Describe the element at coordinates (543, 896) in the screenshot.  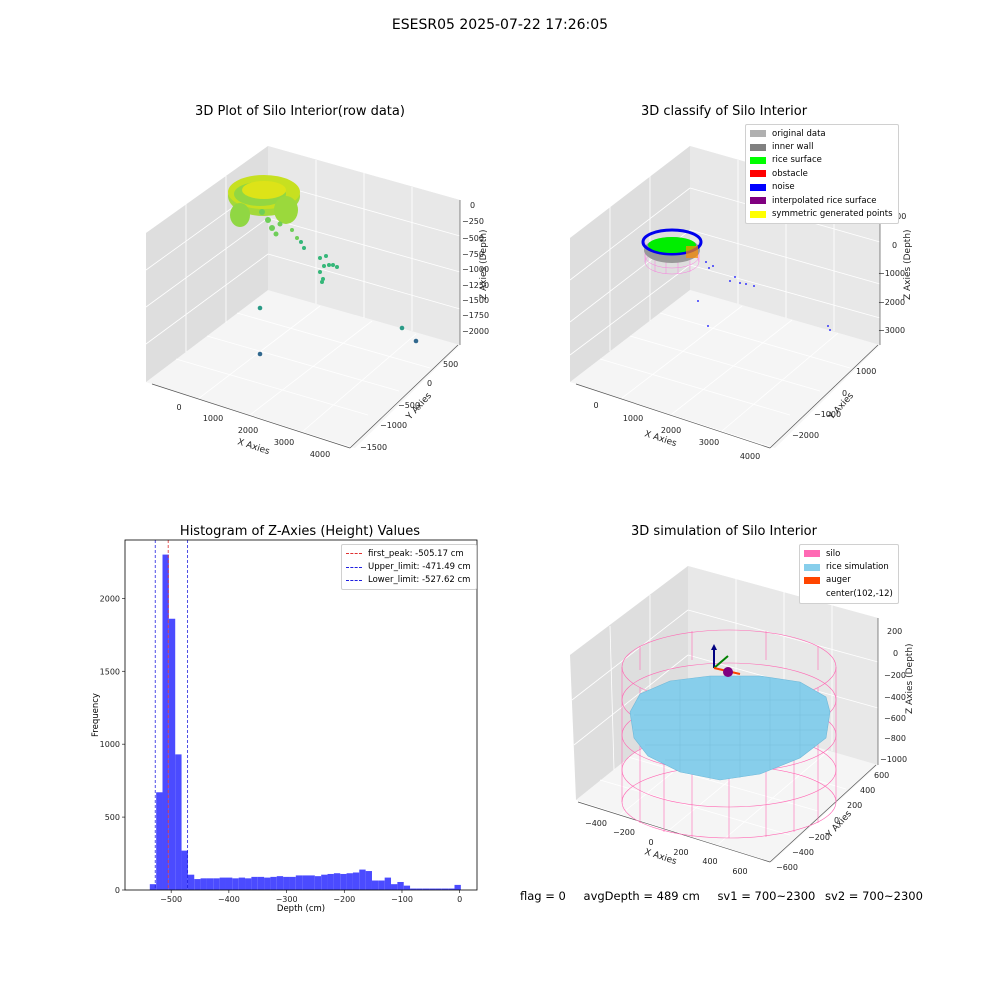
I see `status-flag: flag = 0` at that location.